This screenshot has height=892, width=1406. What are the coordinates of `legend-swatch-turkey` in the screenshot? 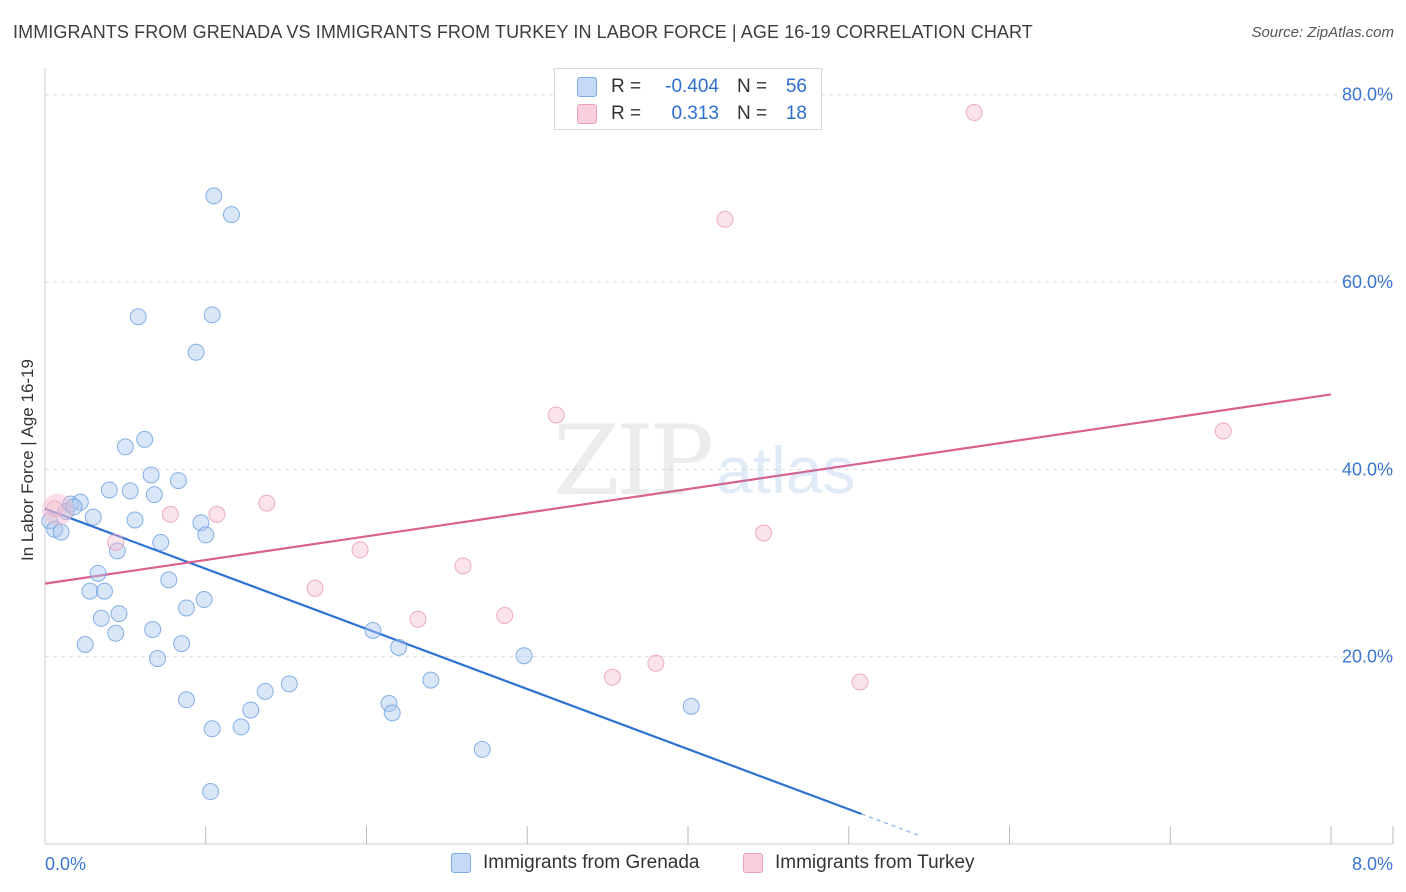 It's located at (753, 863).